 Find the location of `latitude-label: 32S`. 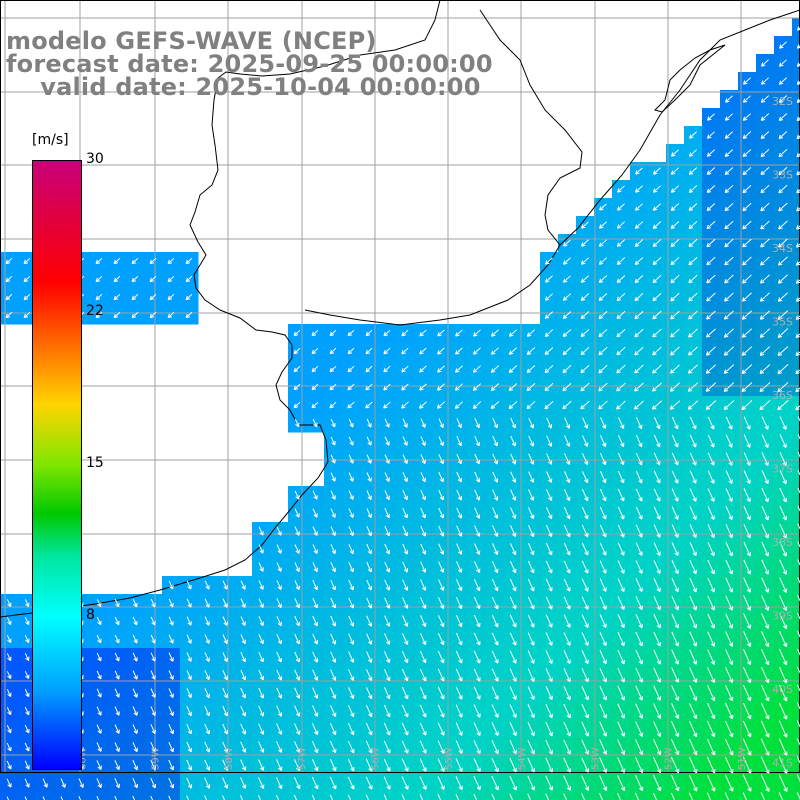

latitude-label: 32S is located at coordinates (782, 101).